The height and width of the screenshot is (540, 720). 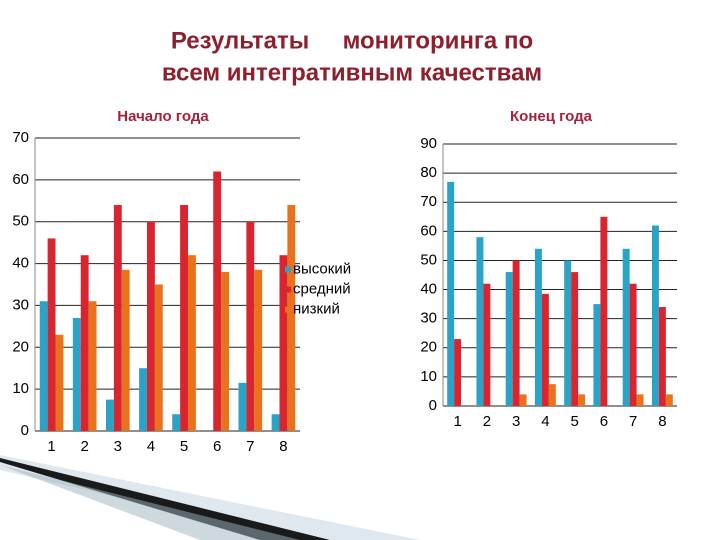 I want to click on legend-label: средний, so click(x=322, y=288).